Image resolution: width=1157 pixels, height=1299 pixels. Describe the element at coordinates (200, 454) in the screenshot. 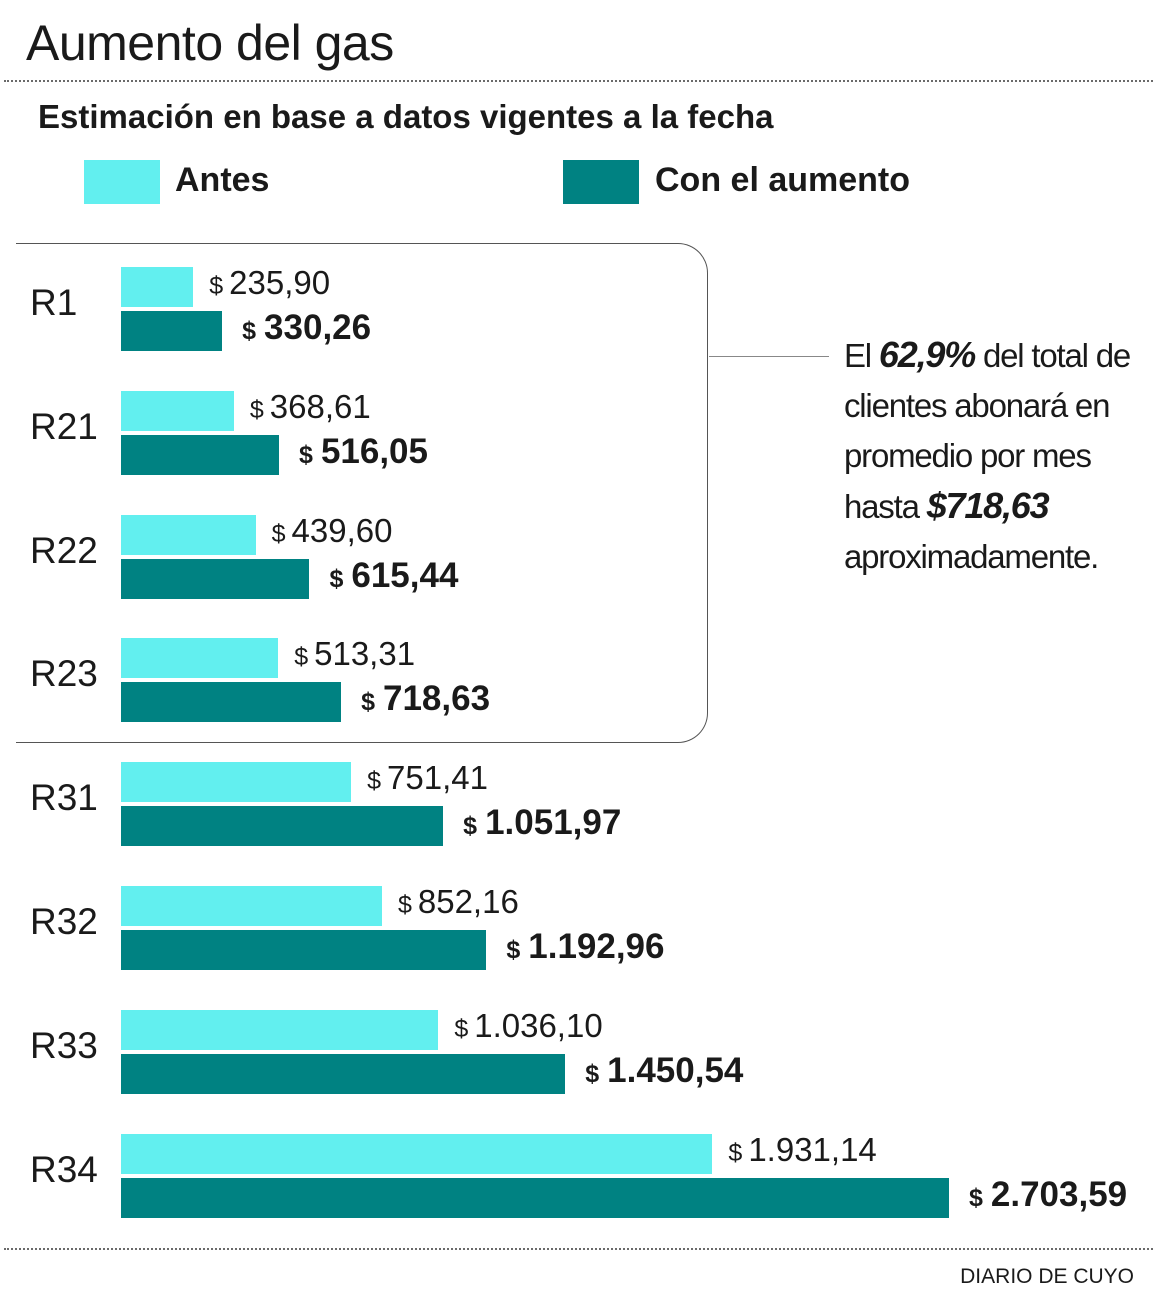

I see `bar-con-aumento-r21` at that location.